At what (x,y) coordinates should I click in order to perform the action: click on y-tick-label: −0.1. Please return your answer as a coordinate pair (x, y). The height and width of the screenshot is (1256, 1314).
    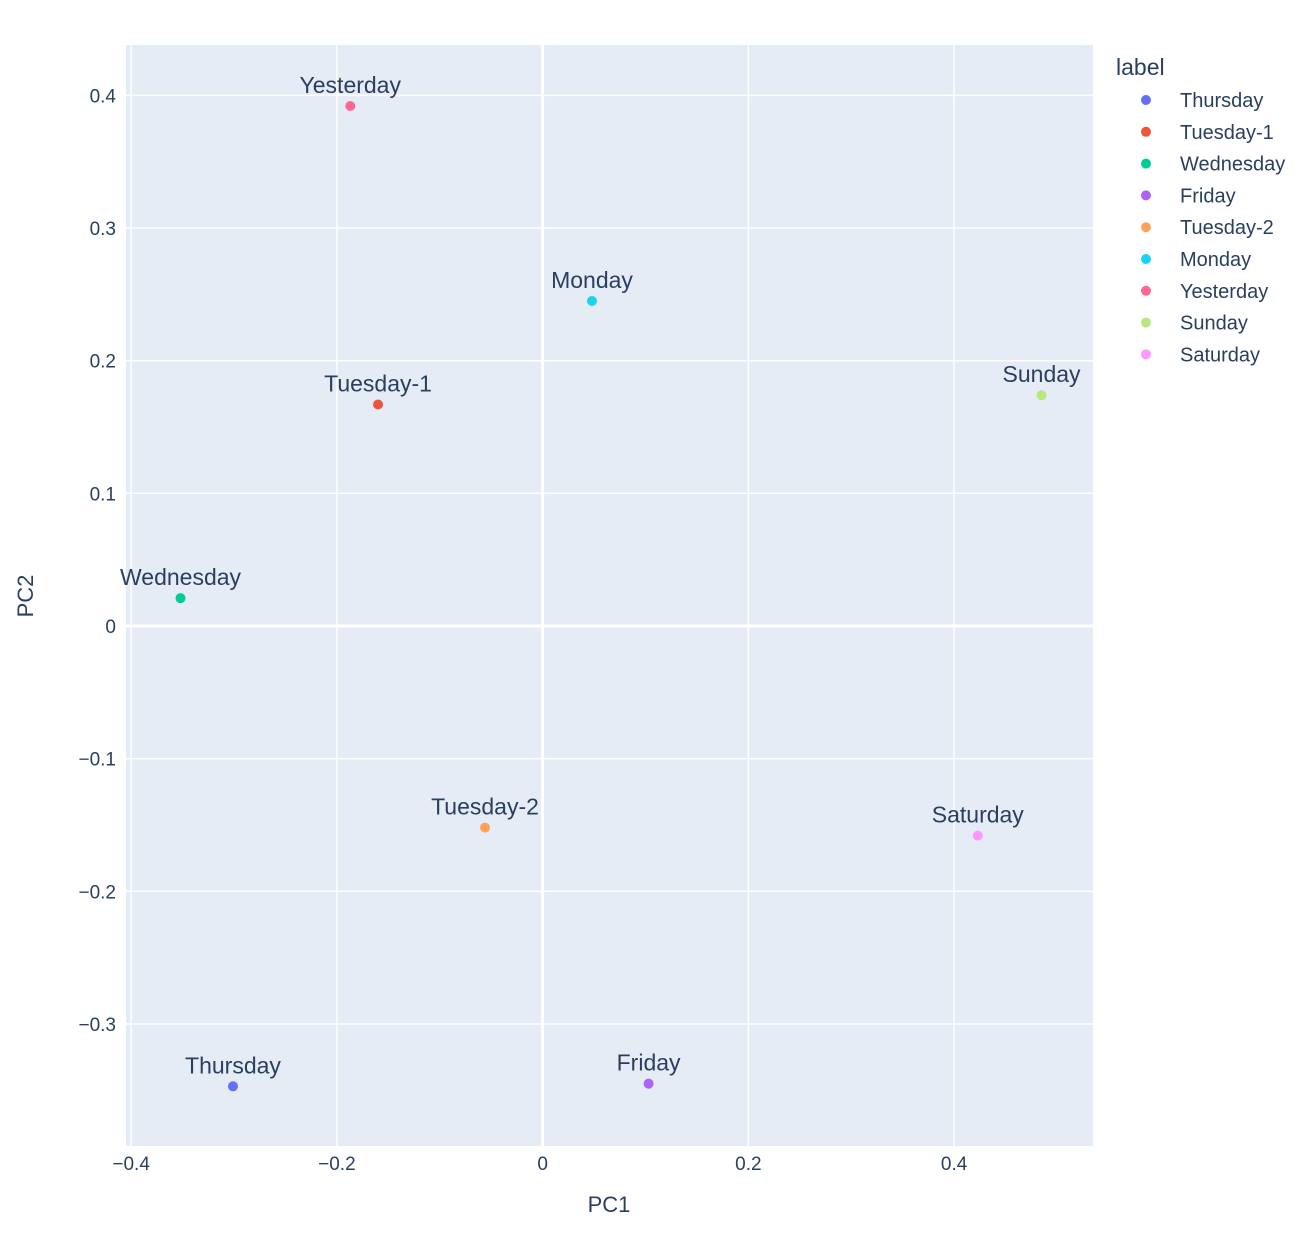
    Looking at the image, I should click on (97, 760).